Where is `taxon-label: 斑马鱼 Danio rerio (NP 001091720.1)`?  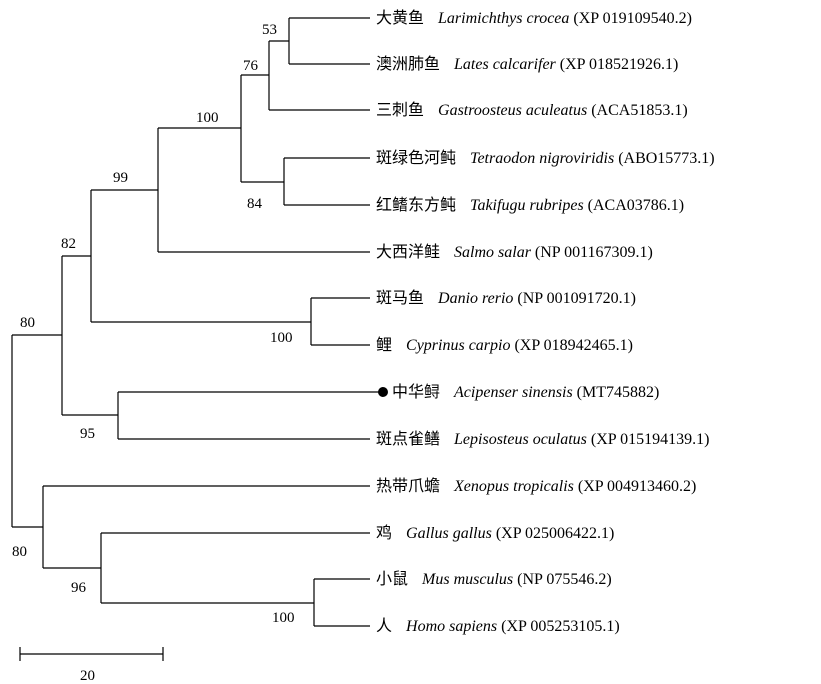
taxon-label: 斑马鱼 Danio rerio (NP 001091720.1) is located at coordinates (506, 298).